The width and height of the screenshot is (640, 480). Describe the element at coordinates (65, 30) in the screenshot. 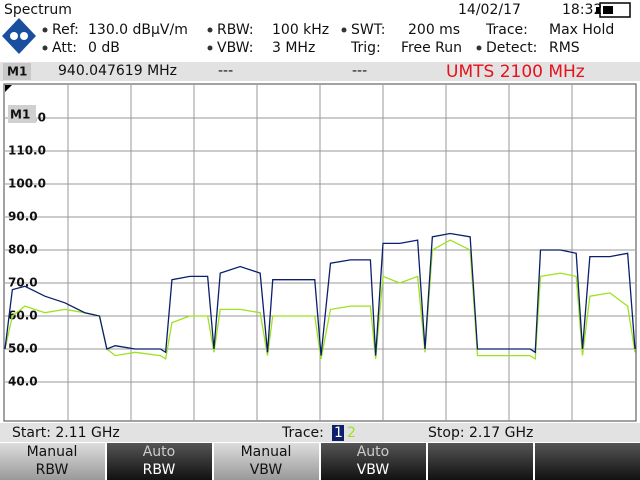

I see `label: Ref:` at that location.